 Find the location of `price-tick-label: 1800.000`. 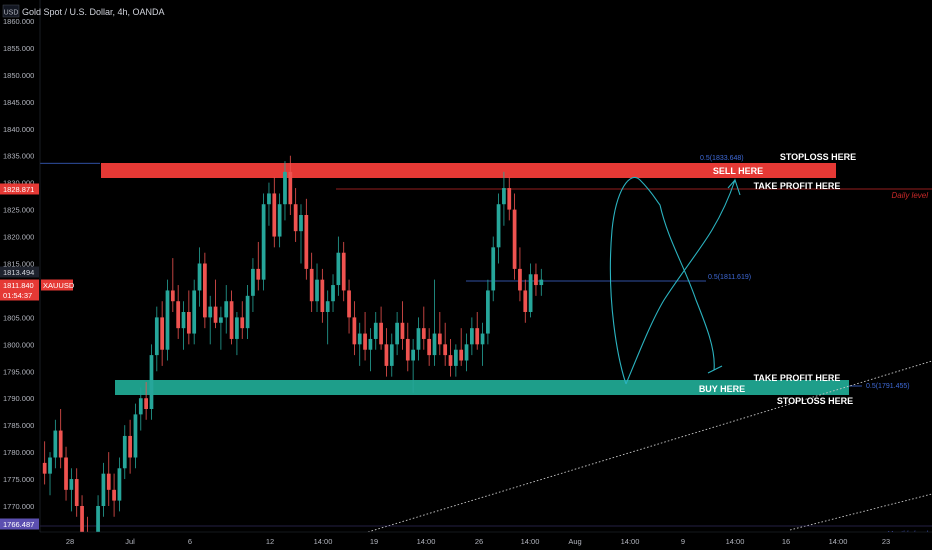

price-tick-label: 1800.000 is located at coordinates (18, 344).